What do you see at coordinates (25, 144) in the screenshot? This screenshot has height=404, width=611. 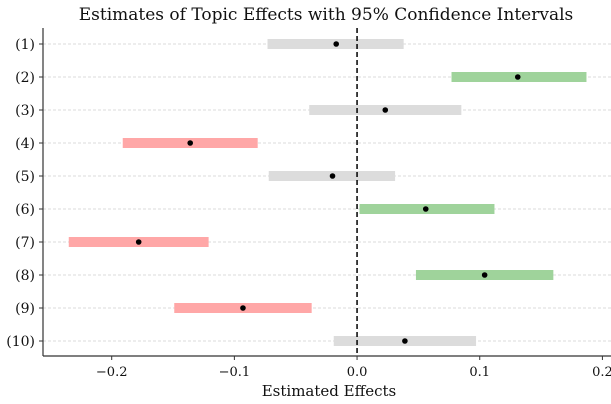 I see `y-tick-label: (4)` at bounding box center [25, 144].